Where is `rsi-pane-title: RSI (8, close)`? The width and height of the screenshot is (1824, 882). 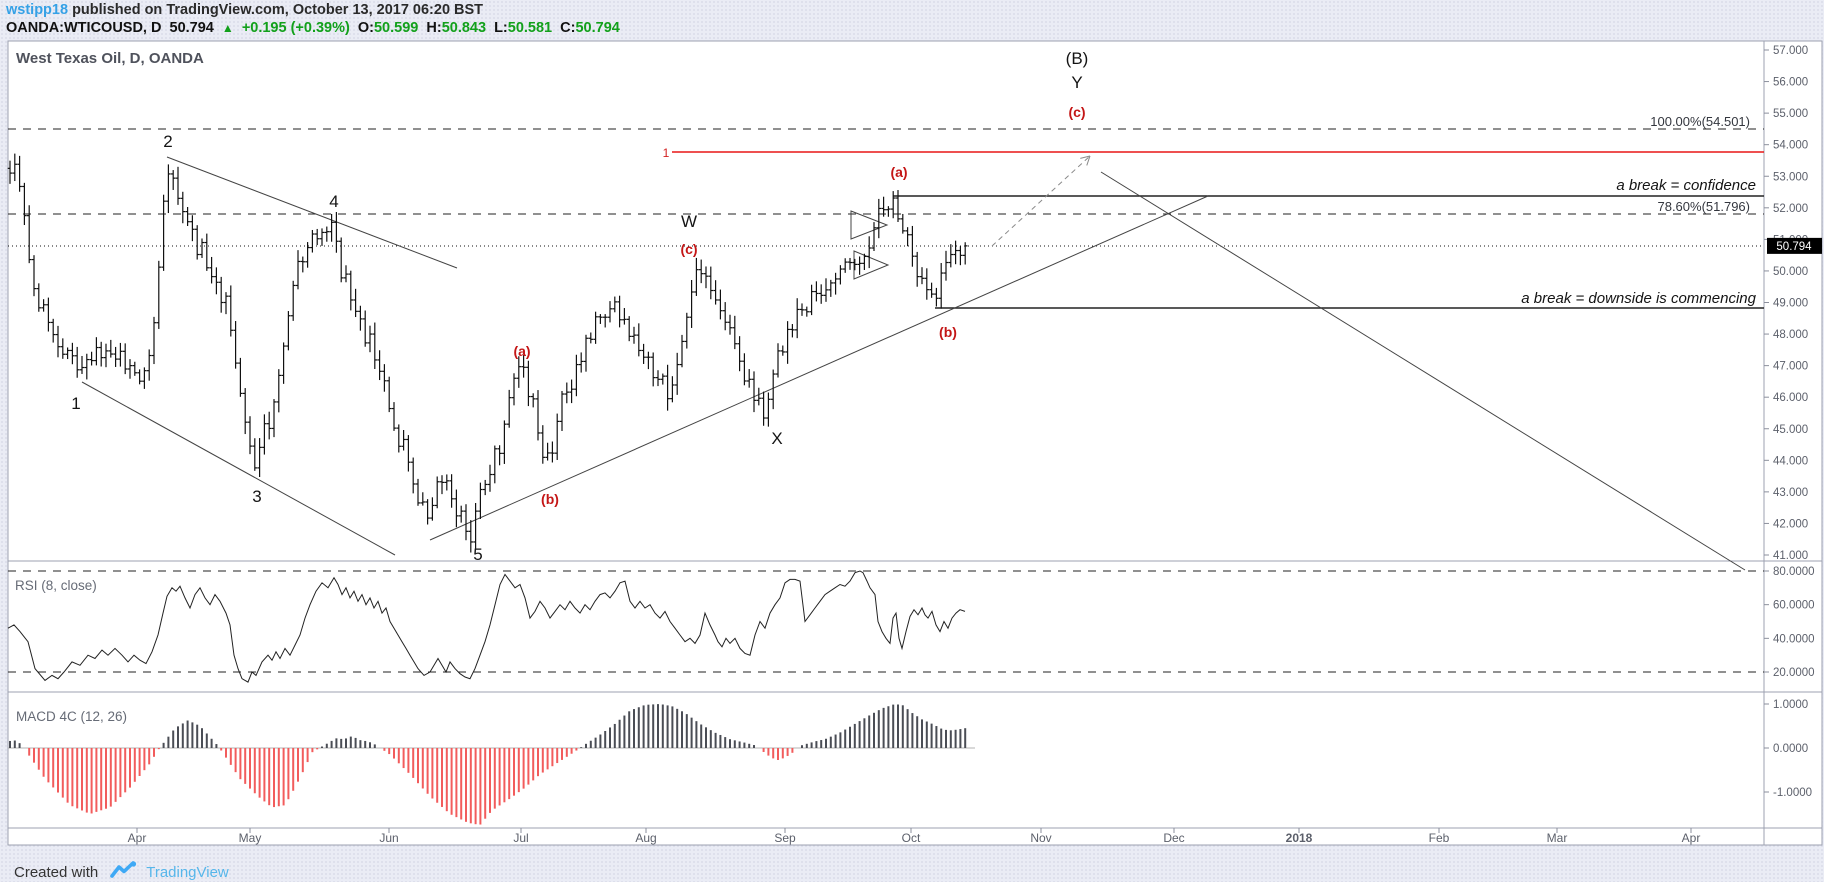 rsi-pane-title: RSI (8, close) is located at coordinates (56, 585).